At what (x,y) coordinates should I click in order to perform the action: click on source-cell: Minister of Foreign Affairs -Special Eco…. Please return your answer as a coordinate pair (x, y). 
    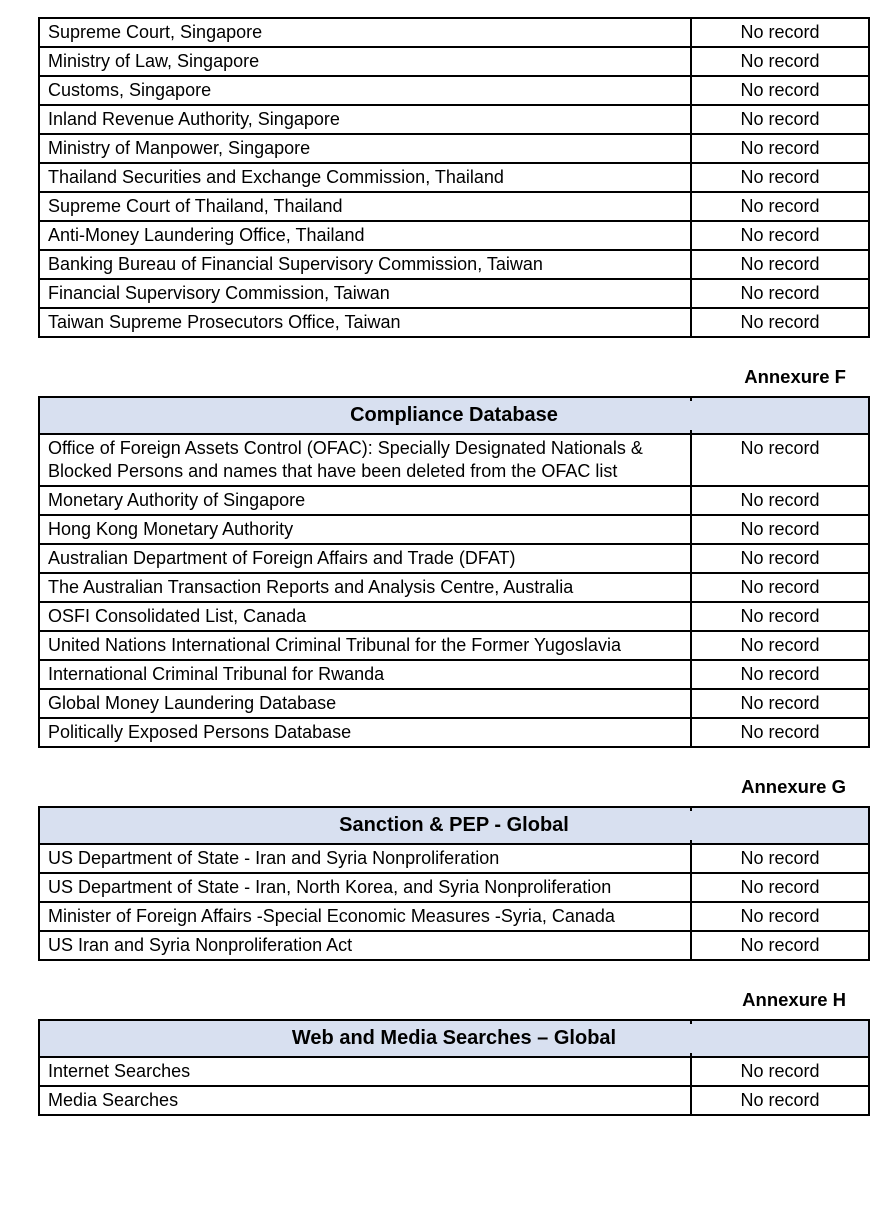
    Looking at the image, I should click on (365, 916).